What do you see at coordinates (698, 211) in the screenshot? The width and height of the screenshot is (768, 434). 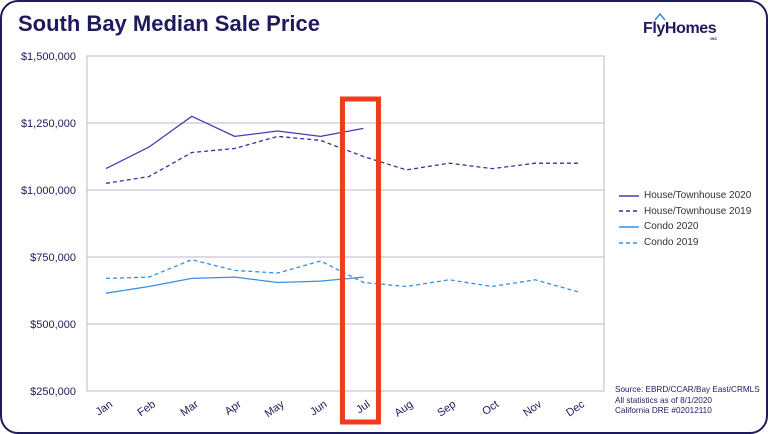 I see `legend-label: House/Townhouse 2019` at bounding box center [698, 211].